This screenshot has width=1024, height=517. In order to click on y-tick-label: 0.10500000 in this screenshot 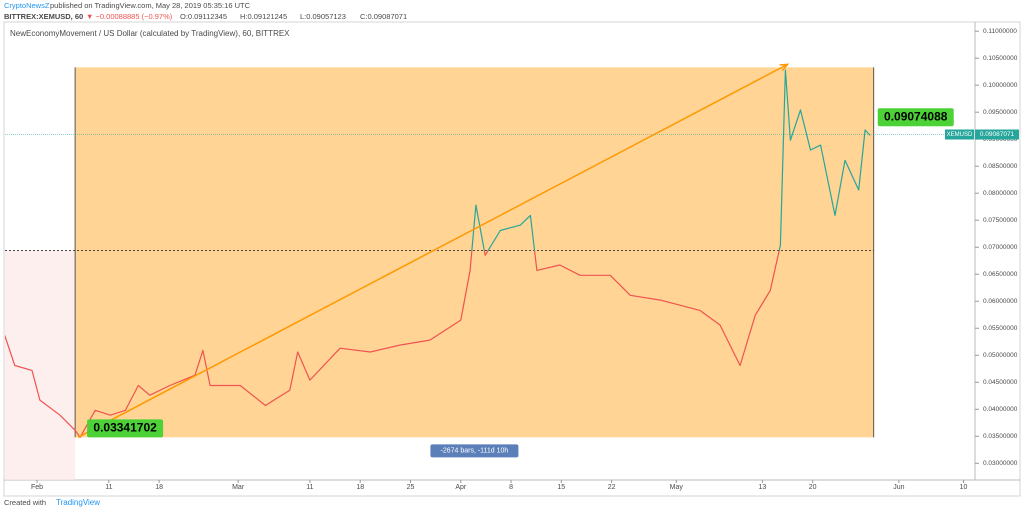, I will do `click(1000, 58)`.